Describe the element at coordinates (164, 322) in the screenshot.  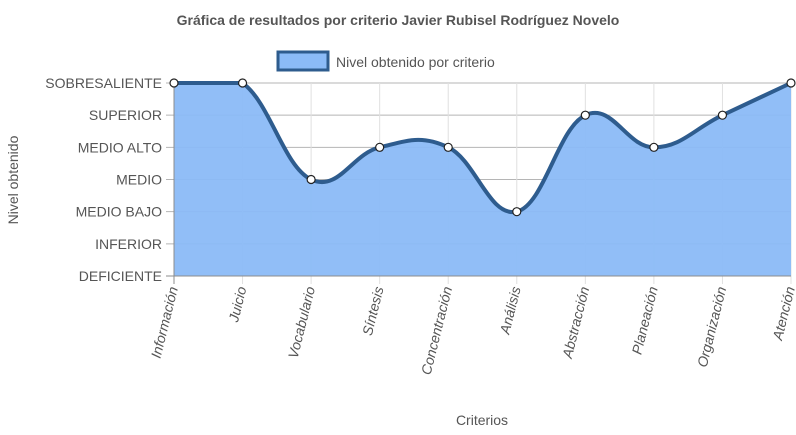
I see `x-tick-label: Información` at that location.